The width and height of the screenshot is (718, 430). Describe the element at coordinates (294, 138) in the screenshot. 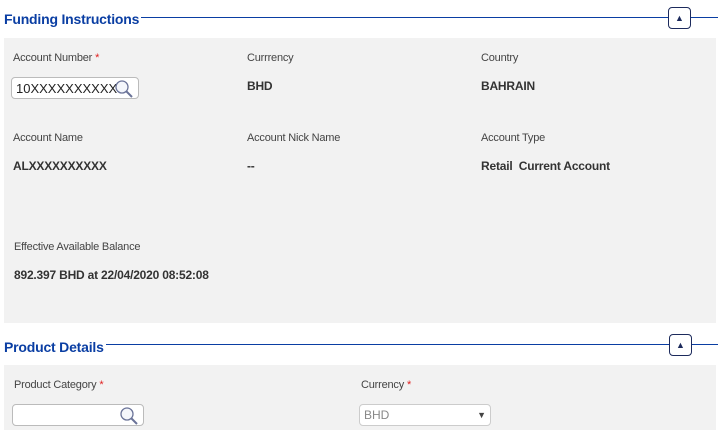

I see `account-nick-name-label: Account Nick Name` at that location.